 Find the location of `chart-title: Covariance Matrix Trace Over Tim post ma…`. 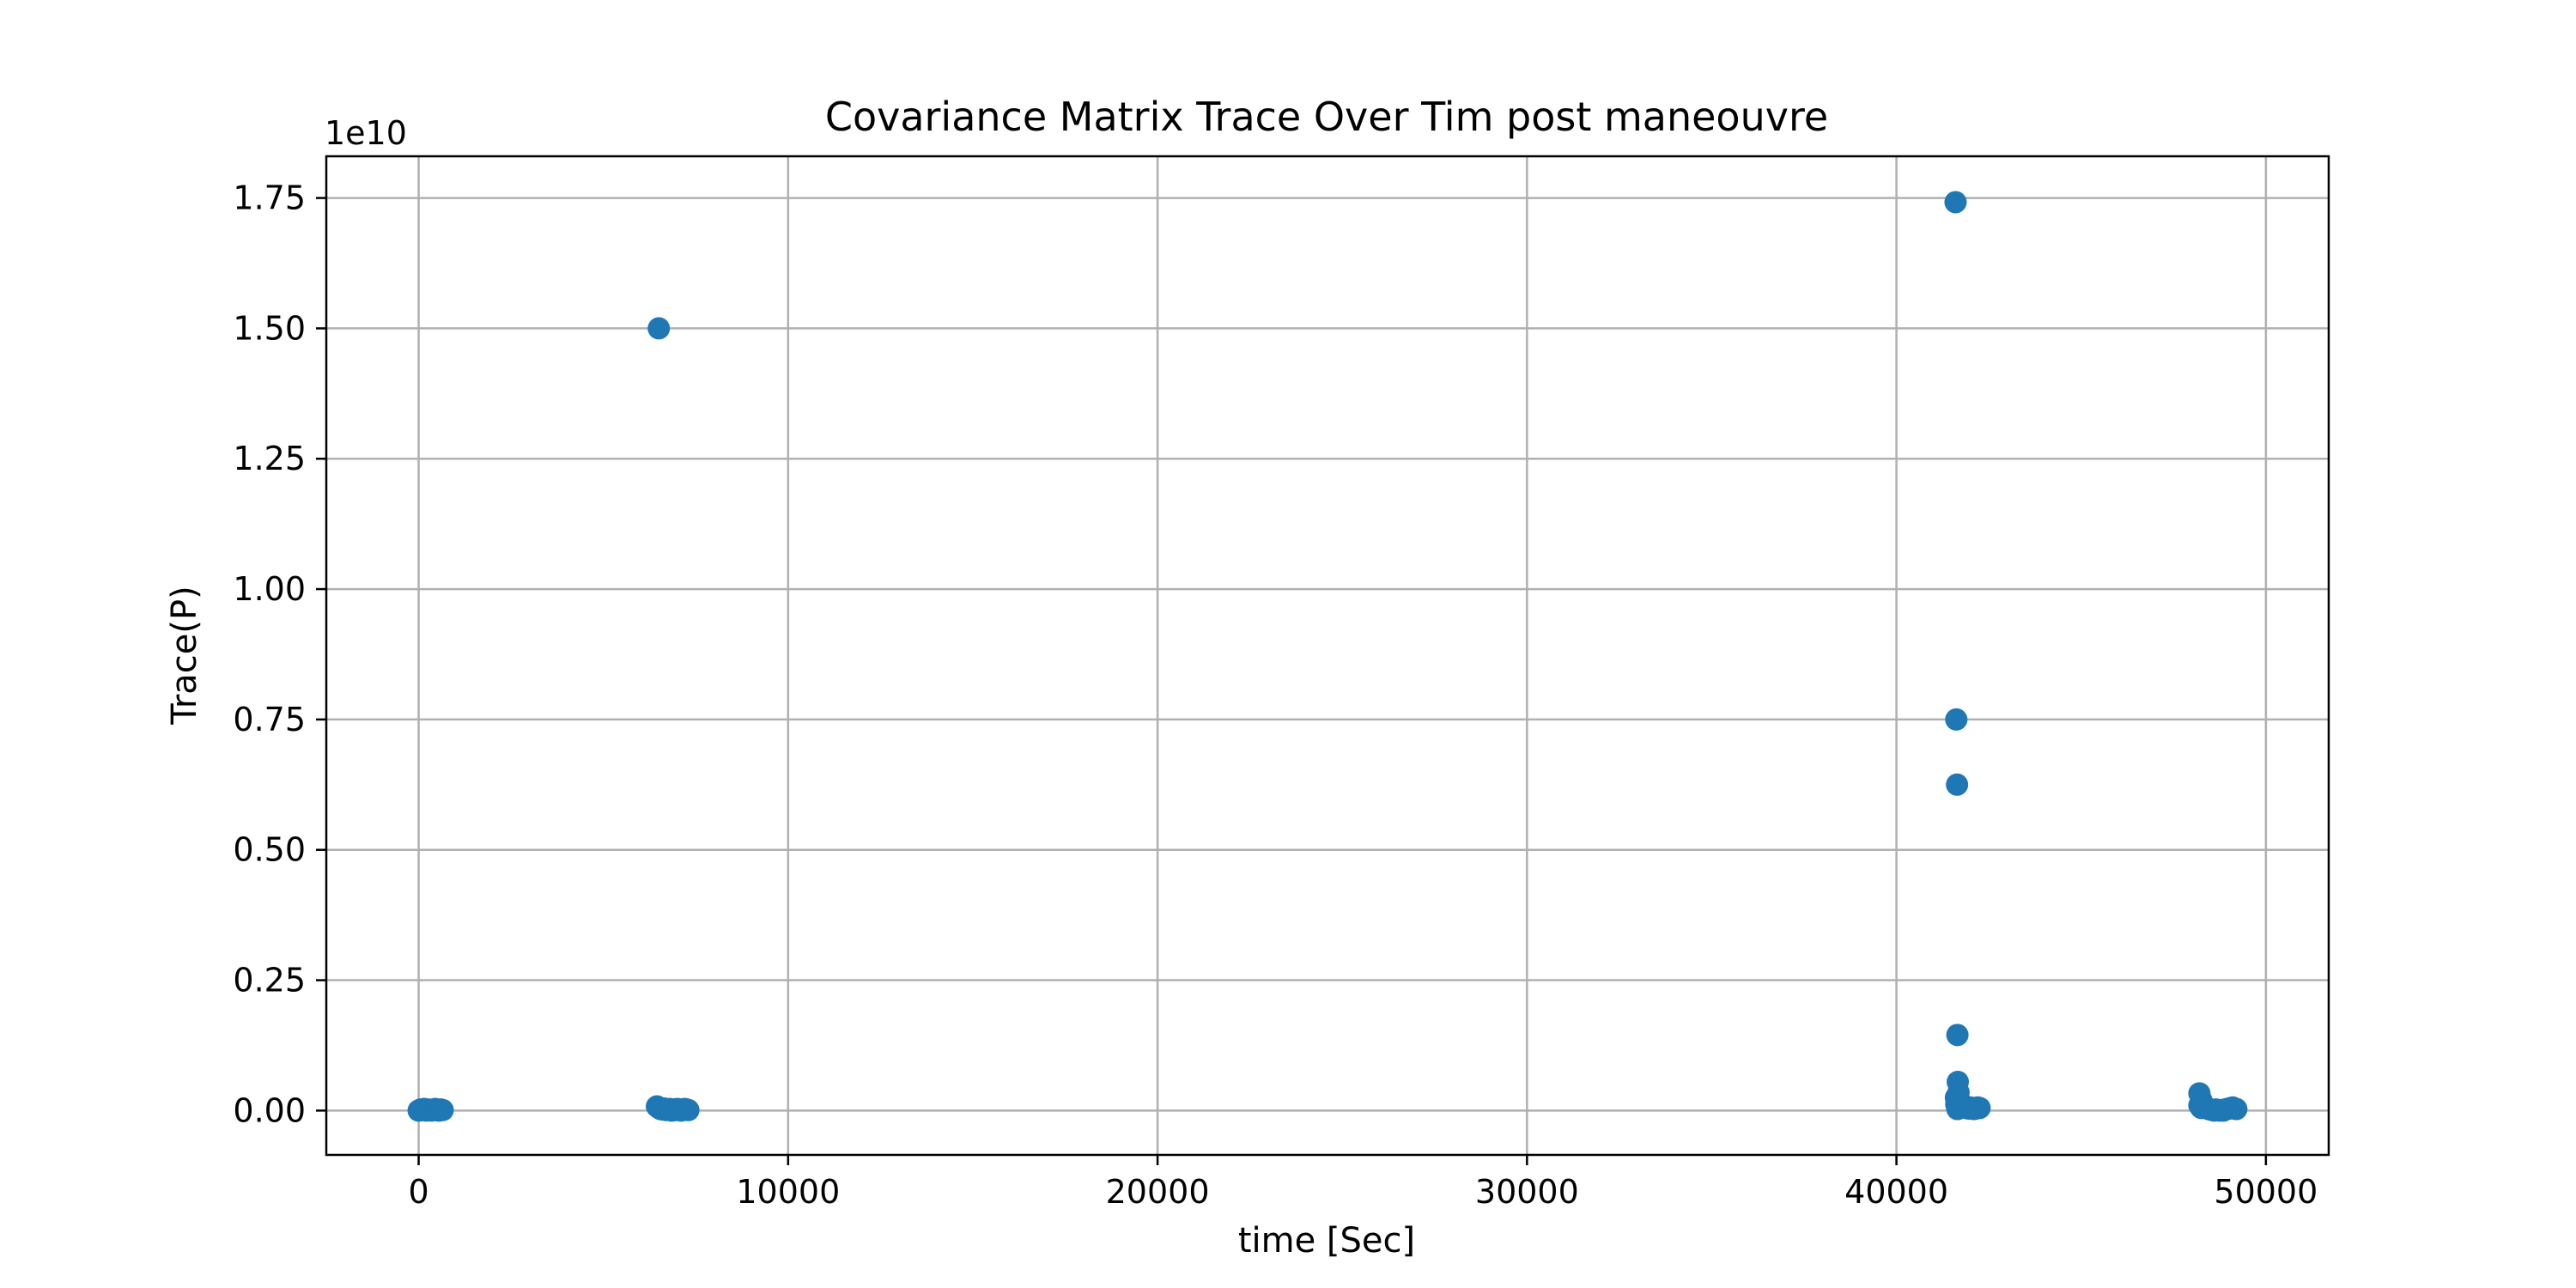

chart-title: Covariance Matrix Trace Over Tim post ma… is located at coordinates (1327, 117).